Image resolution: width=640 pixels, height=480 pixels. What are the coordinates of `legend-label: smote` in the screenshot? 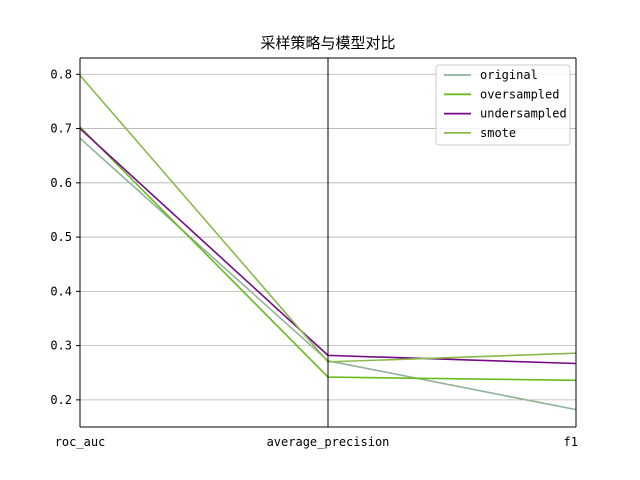 It's located at (498, 133).